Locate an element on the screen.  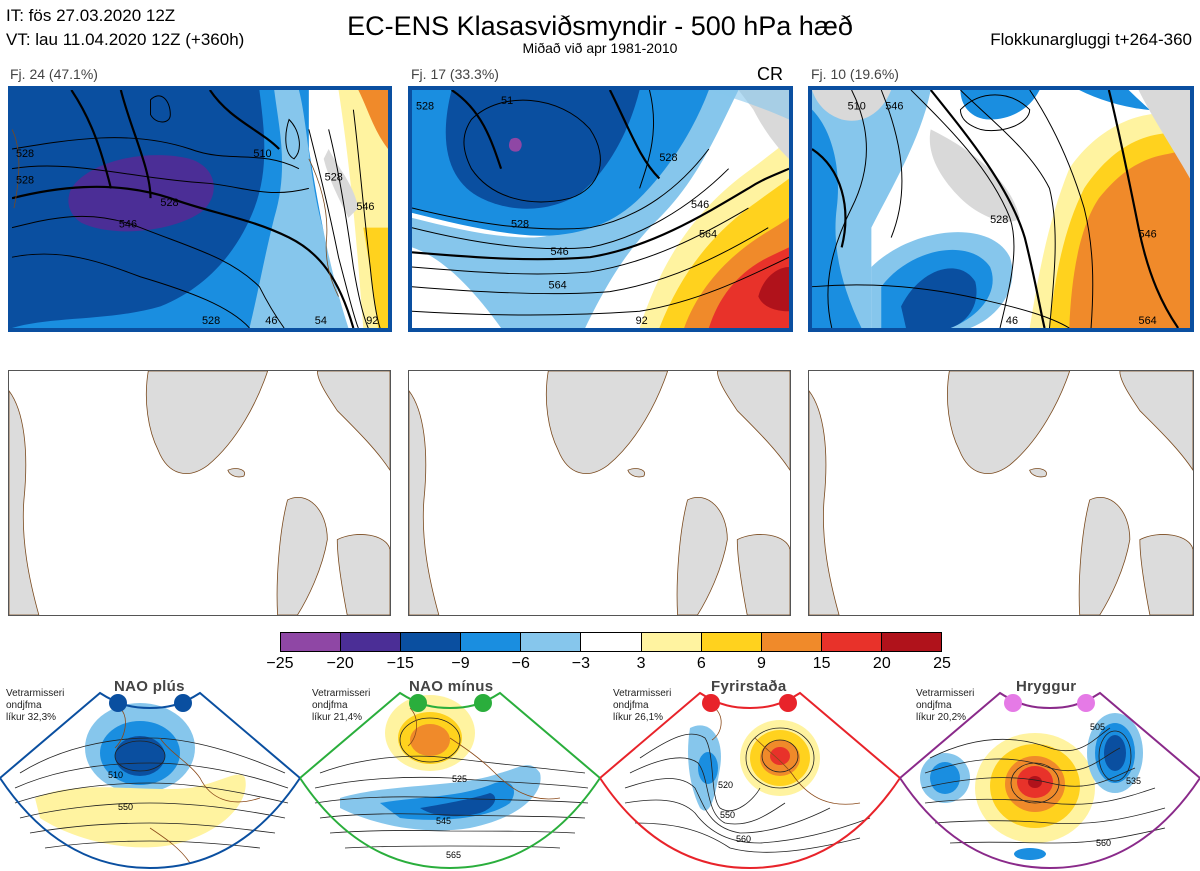
colorbar-tick-label: −20 is located at coordinates (340, 663).